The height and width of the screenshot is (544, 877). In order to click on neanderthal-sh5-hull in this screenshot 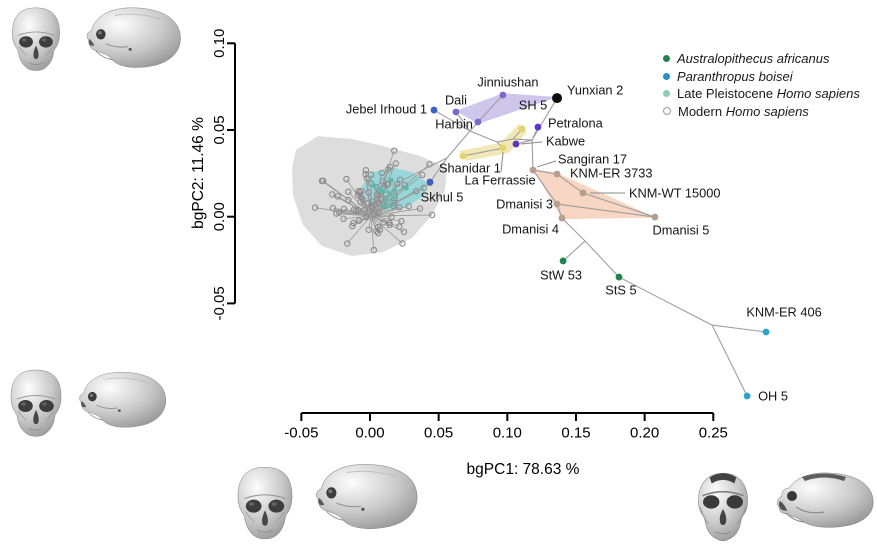, I will do `click(492, 142)`.